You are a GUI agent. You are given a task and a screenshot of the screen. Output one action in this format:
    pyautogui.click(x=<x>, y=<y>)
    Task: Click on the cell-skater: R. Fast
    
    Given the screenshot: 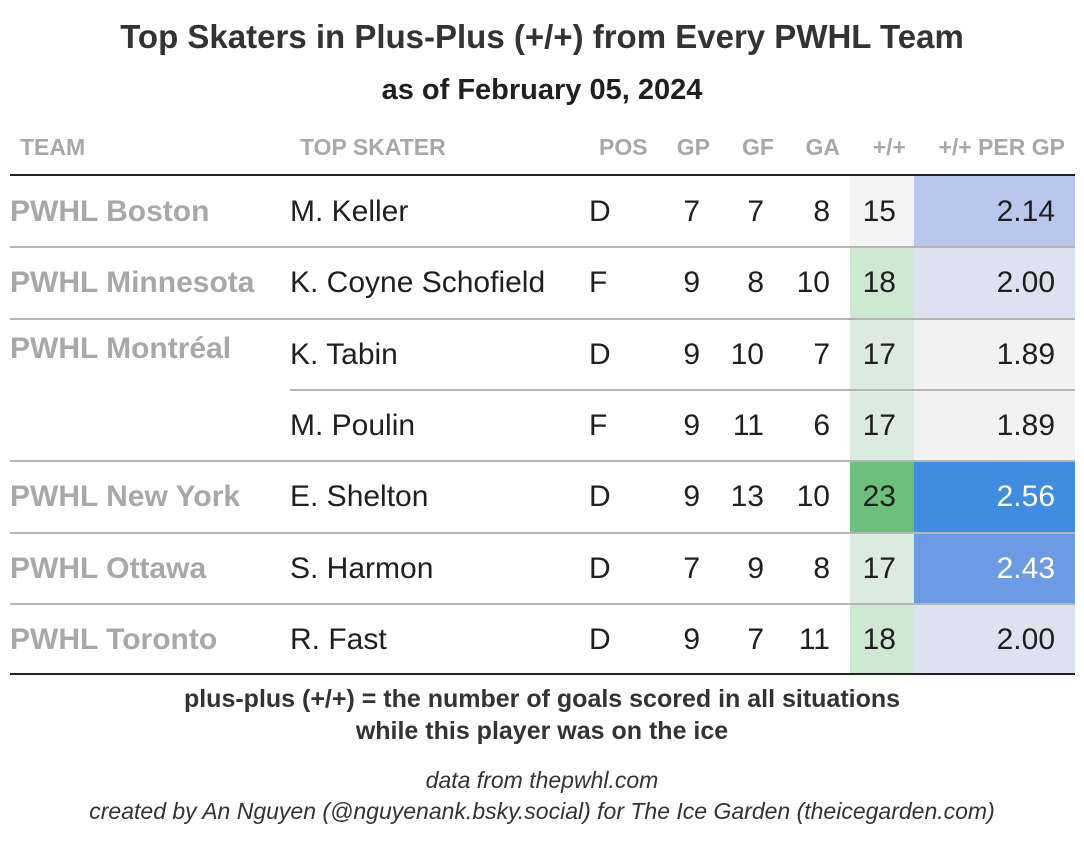 What is the action you would take?
    pyautogui.click(x=338, y=639)
    